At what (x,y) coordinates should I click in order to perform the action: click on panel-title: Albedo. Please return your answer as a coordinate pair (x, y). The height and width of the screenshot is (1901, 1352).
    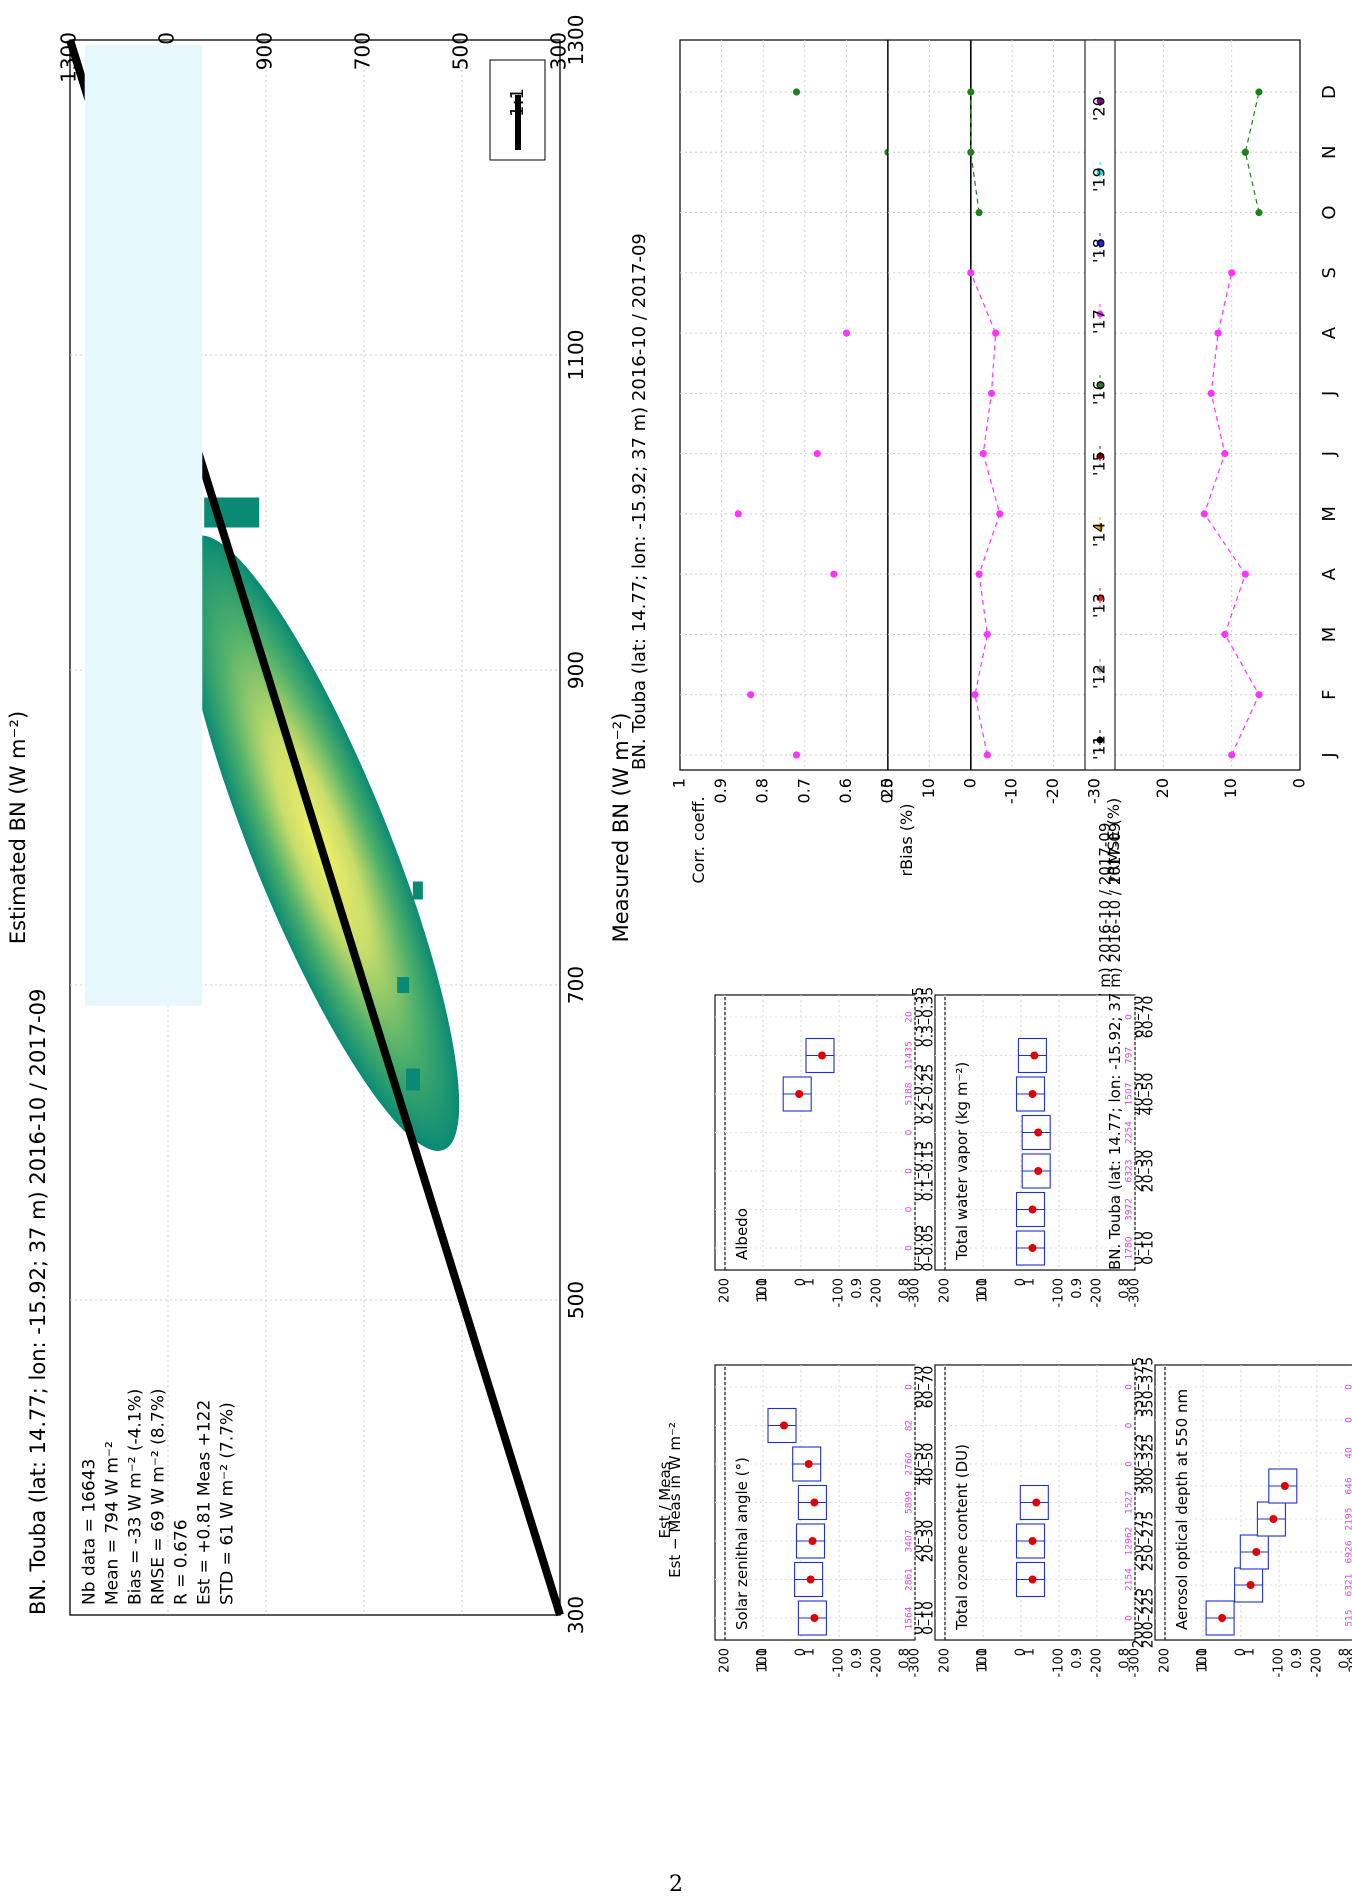
    Looking at the image, I should click on (742, 1234).